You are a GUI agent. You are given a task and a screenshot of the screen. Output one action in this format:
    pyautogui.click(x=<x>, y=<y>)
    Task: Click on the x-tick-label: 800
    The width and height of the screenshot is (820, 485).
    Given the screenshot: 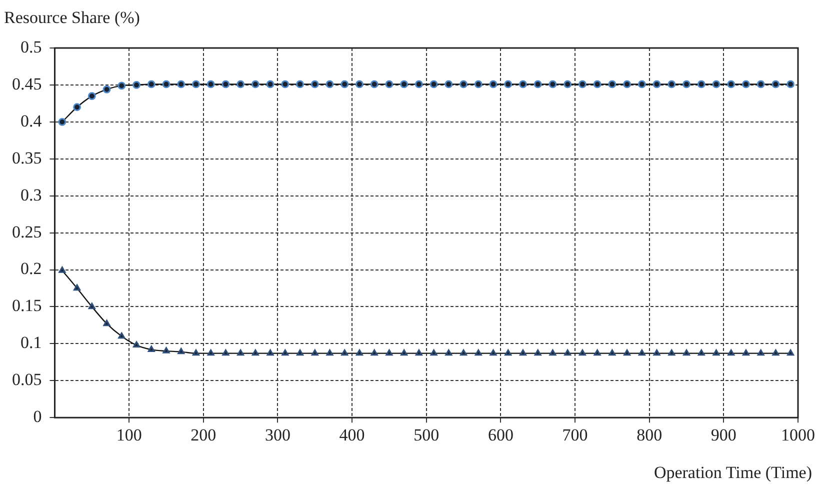 What is the action you would take?
    pyautogui.click(x=649, y=434)
    